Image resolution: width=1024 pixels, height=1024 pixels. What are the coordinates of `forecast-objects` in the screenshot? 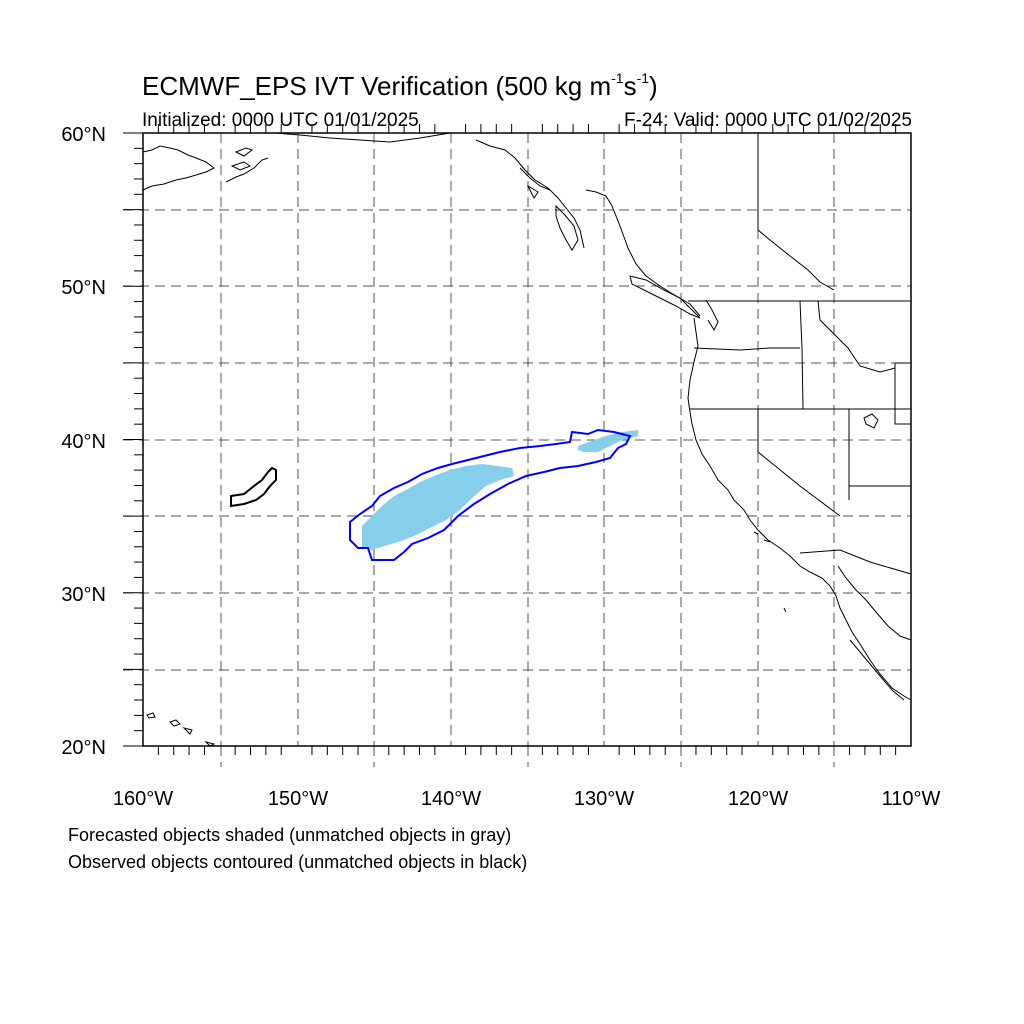 It's located at (500, 490).